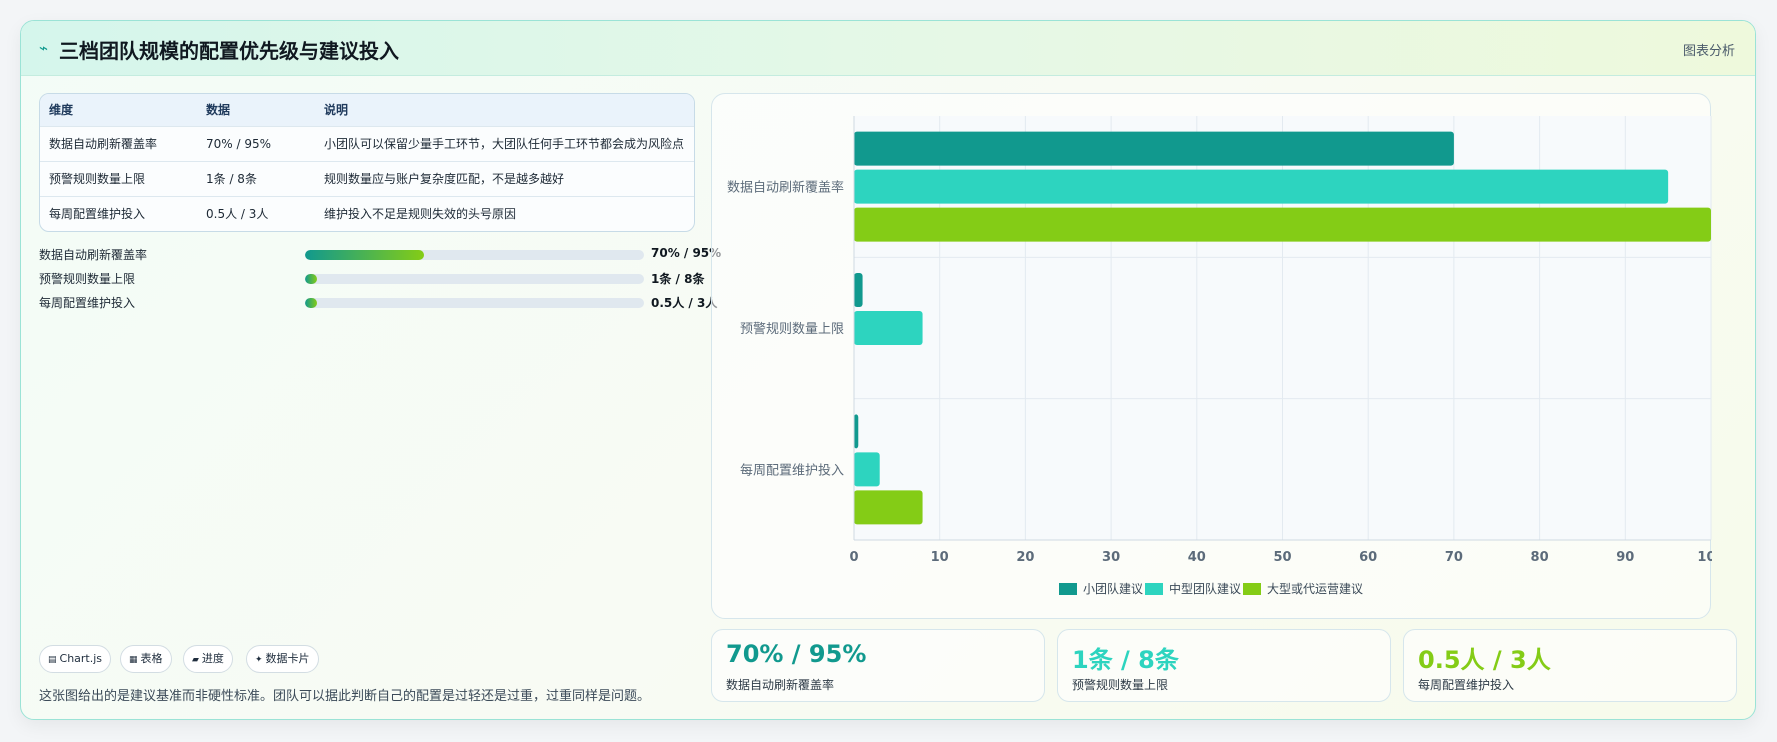 This screenshot has height=742, width=1777. Describe the element at coordinates (1540, 557) in the screenshot. I see `x-tick-label: 80` at that location.